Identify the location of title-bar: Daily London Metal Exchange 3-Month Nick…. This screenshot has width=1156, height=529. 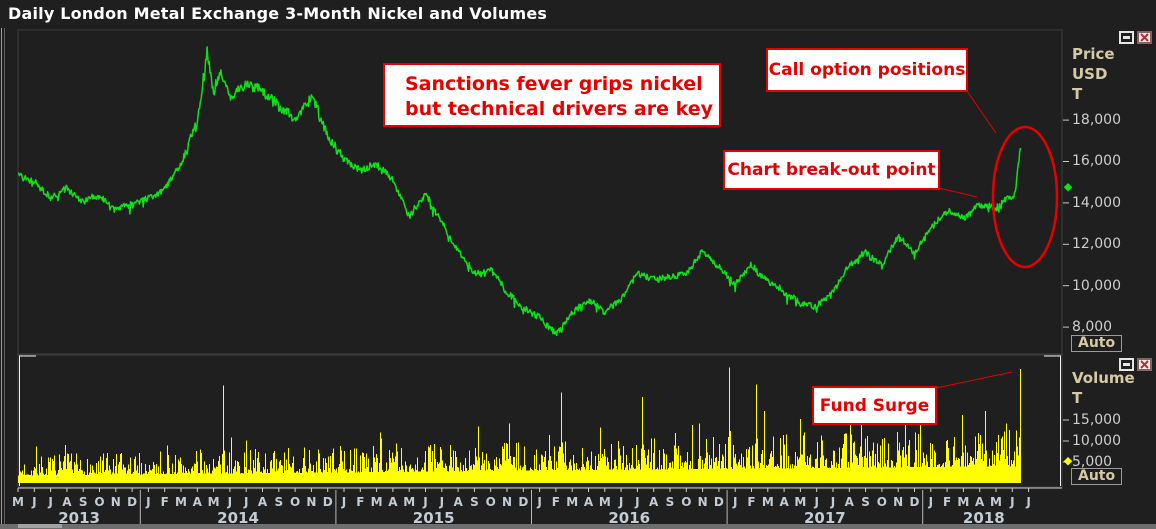
(578, 14).